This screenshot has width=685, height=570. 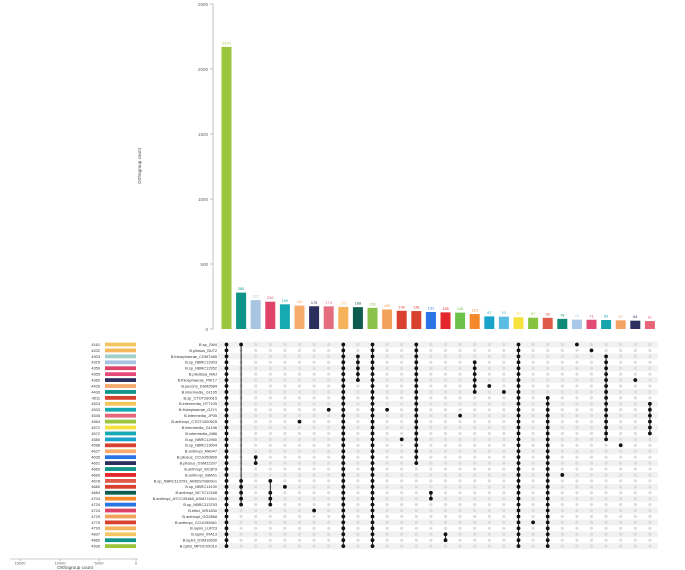 What do you see at coordinates (95, 368) in the screenshot?
I see `set-size-label-4: 4350` at bounding box center [95, 368].